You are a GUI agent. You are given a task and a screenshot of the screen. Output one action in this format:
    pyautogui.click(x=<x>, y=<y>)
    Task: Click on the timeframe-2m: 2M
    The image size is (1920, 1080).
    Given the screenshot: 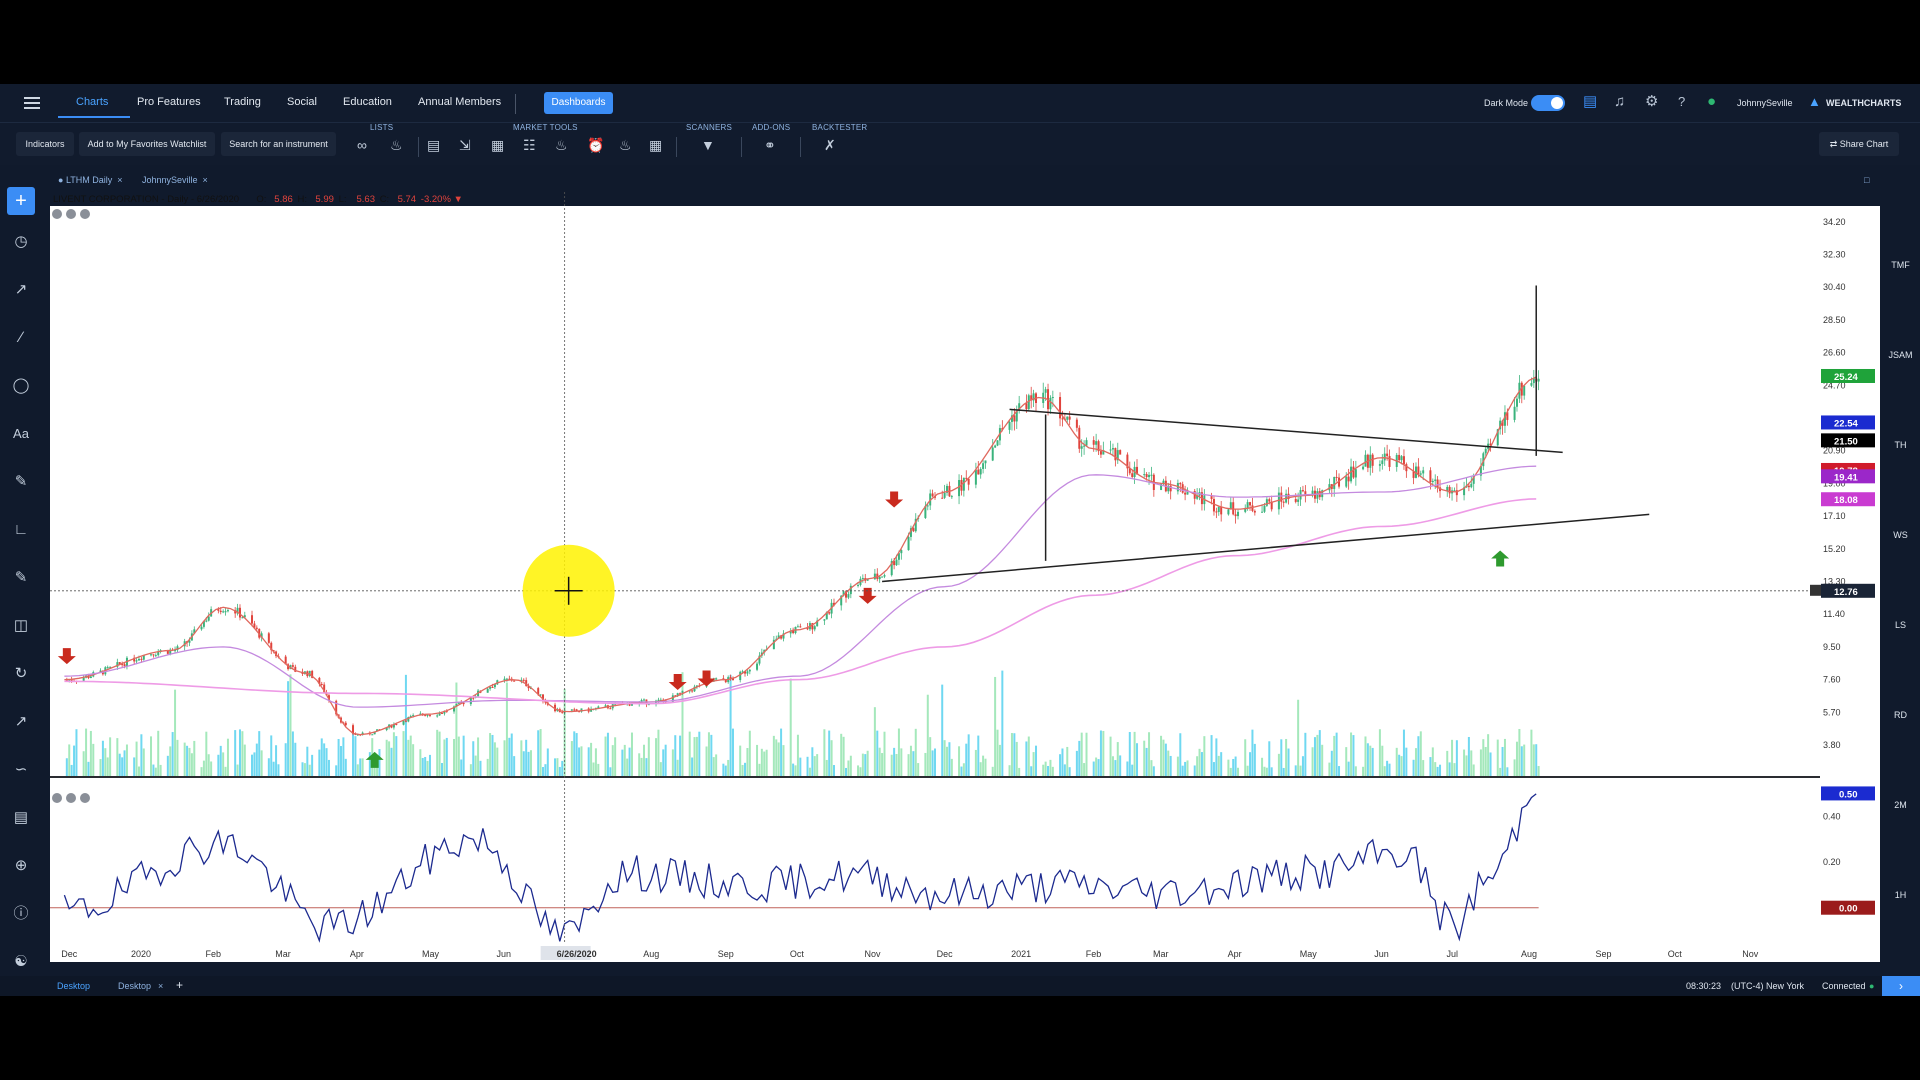 What is the action you would take?
    pyautogui.click(x=1900, y=805)
    